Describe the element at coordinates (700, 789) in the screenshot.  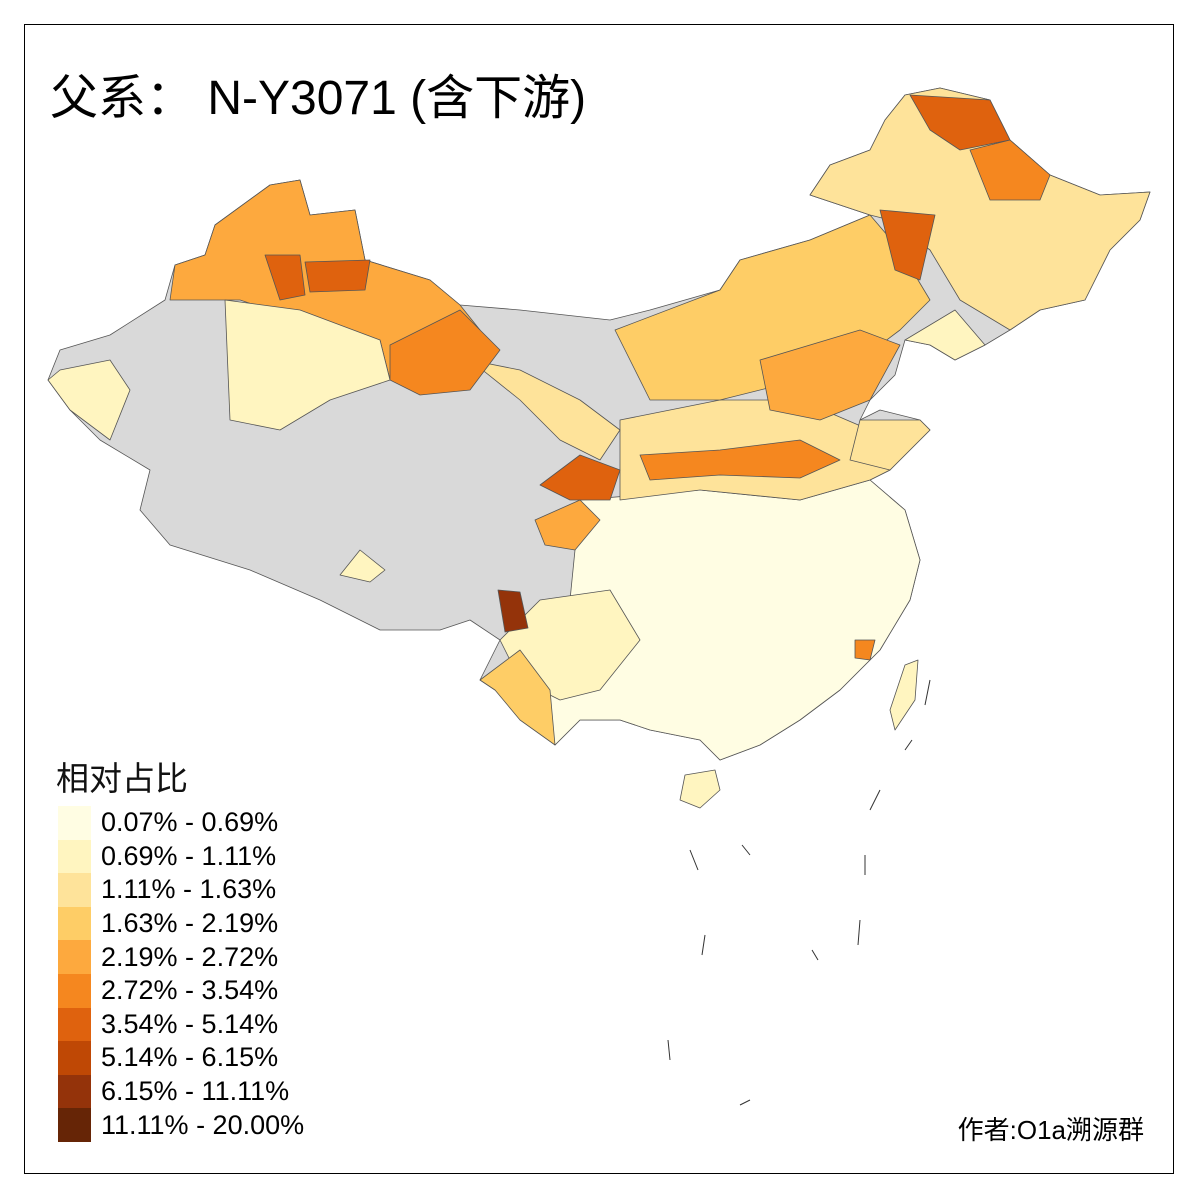
I see `hainan-island` at that location.